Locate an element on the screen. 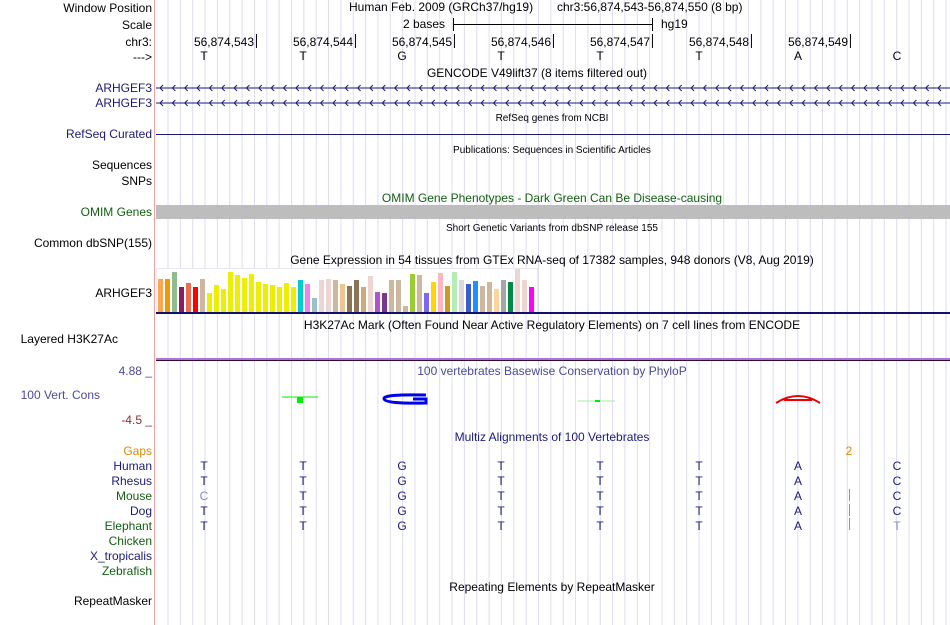 The image size is (950, 625). multiz-species-label: Mouse is located at coordinates (133, 496).